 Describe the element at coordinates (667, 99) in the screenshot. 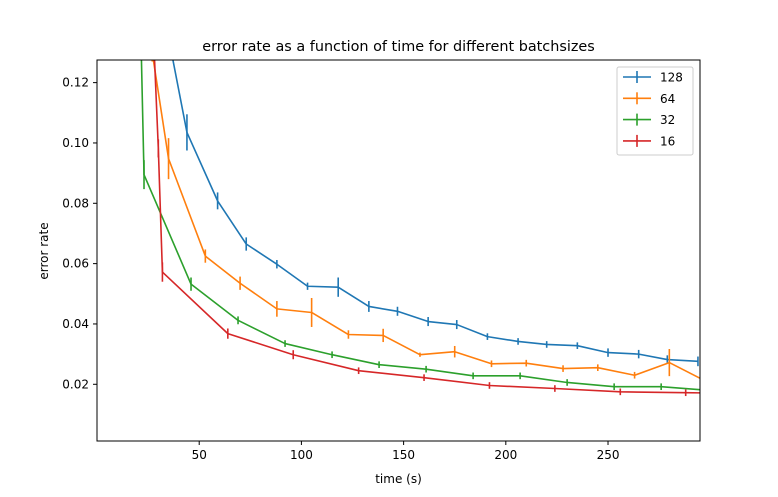

I see `legend-label: 64` at that location.